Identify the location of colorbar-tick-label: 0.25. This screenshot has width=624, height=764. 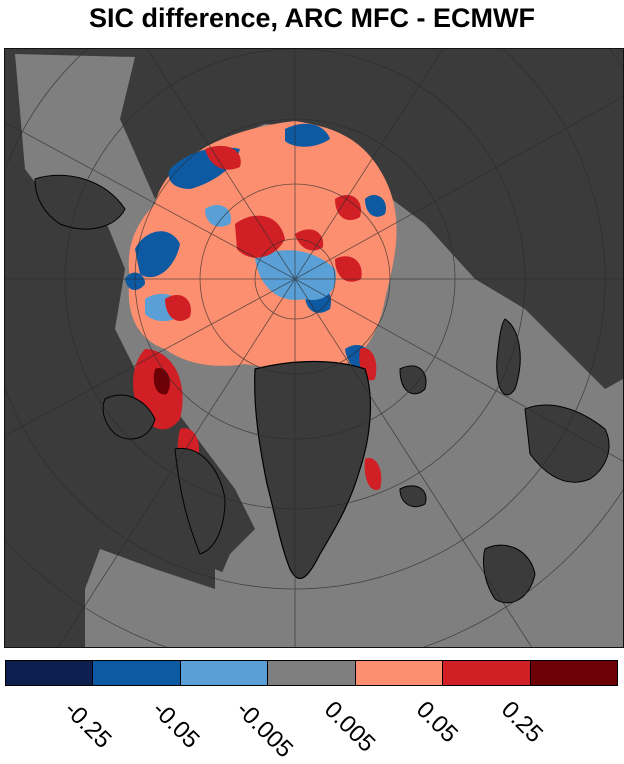
(522, 722).